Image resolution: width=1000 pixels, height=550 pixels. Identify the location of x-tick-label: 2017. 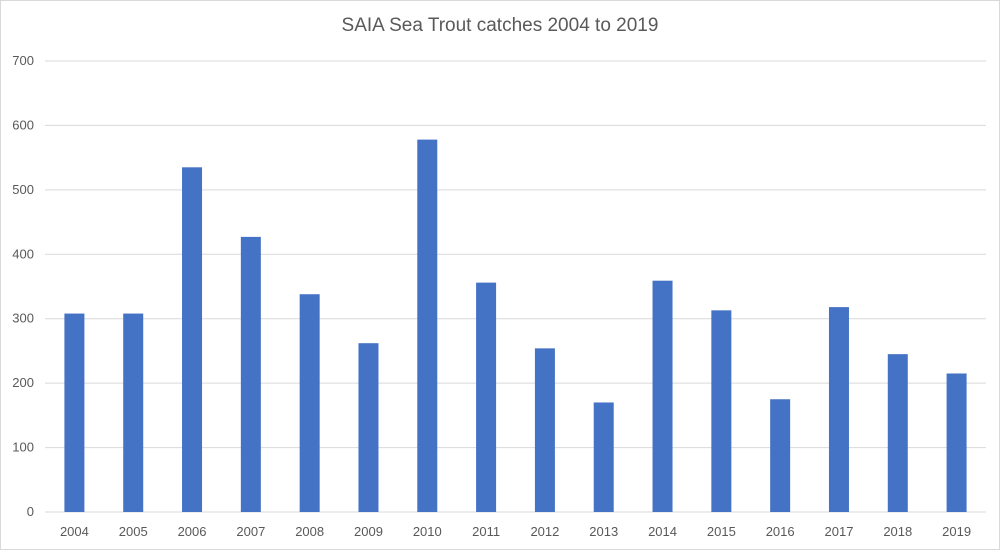
(839, 531).